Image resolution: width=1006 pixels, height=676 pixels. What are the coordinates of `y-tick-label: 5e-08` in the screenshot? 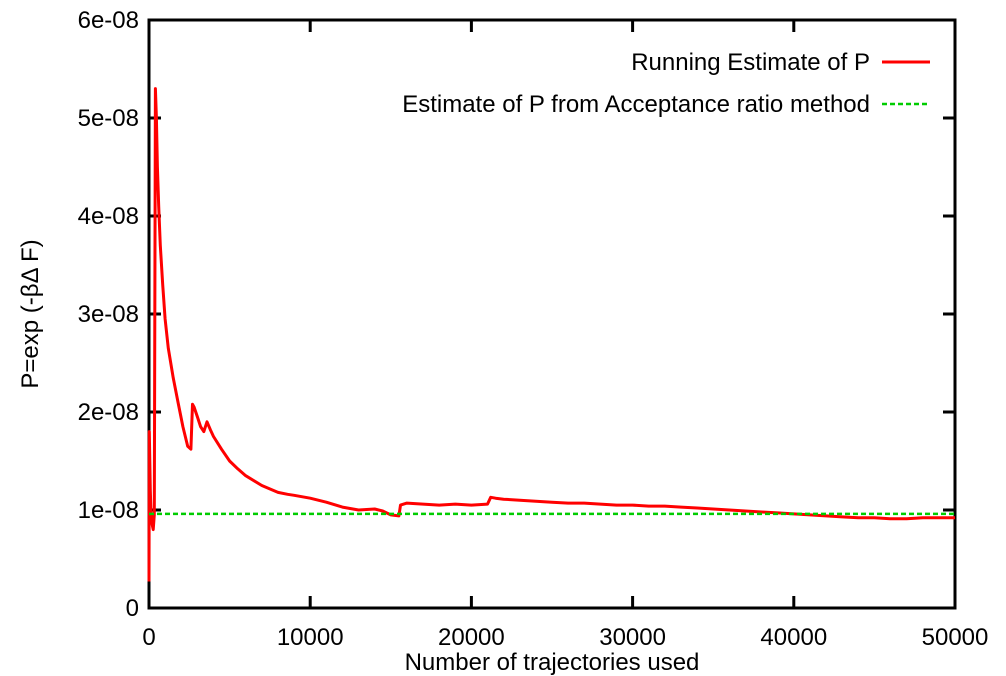 It's located at (108, 118).